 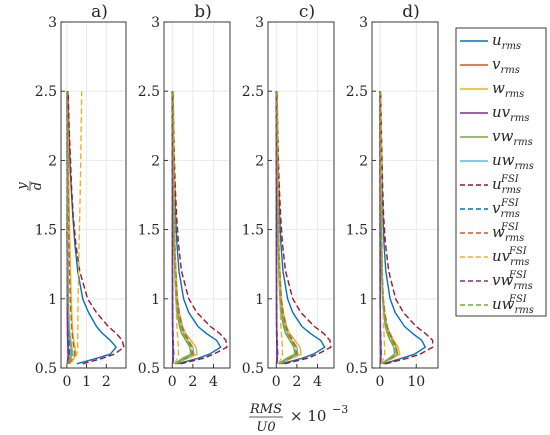 I want to click on series-line-uv-fsi, so click(x=76, y=228).